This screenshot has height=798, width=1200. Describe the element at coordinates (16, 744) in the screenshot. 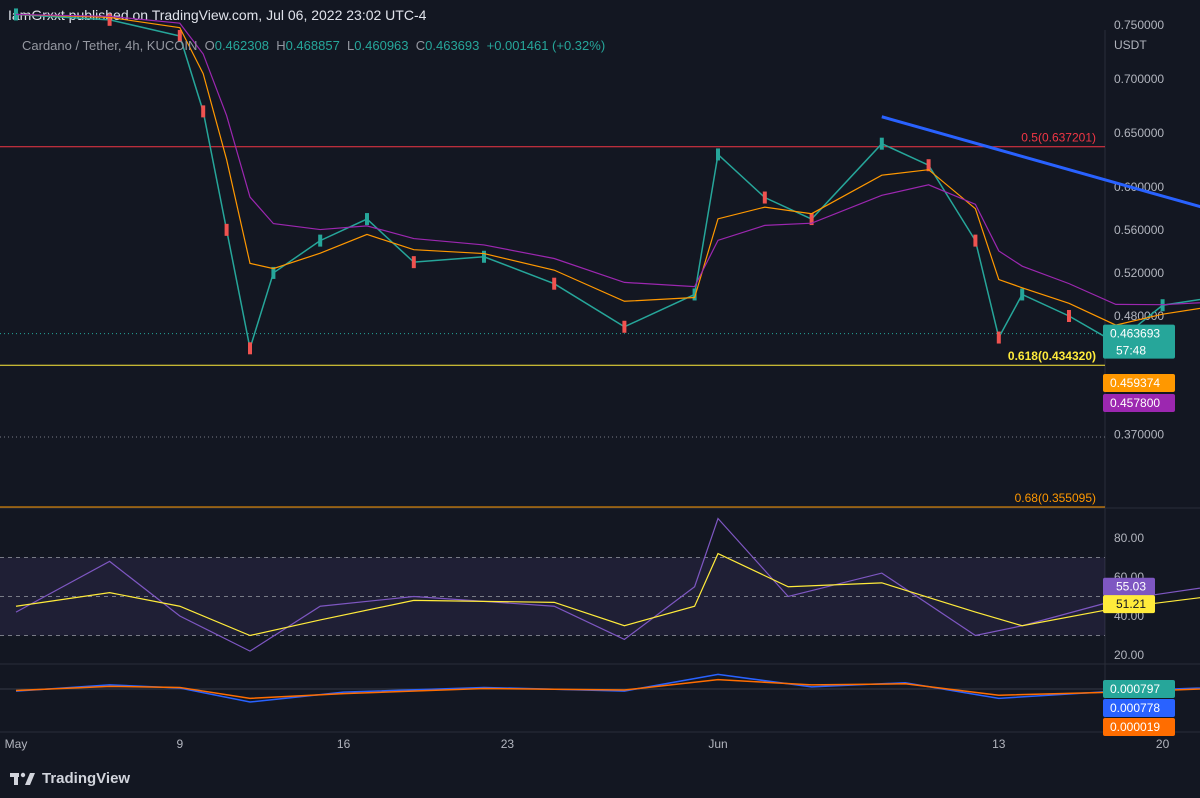

I see `time-tick-label: May` at that location.